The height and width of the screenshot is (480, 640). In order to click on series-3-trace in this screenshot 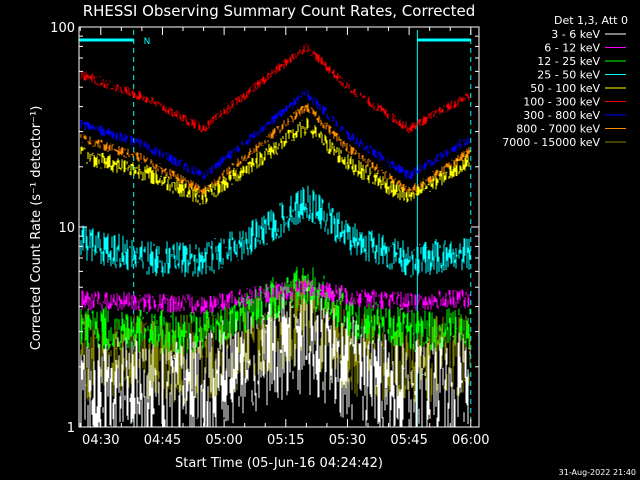, I will do `click(275, 231)`.